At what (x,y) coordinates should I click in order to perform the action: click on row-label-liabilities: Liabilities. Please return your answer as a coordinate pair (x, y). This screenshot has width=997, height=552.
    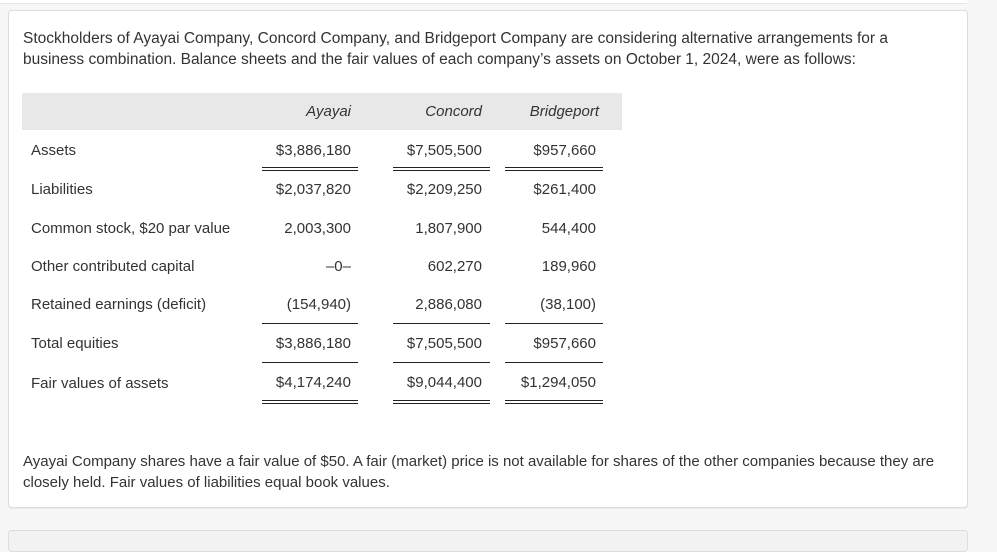
    Looking at the image, I should click on (62, 189).